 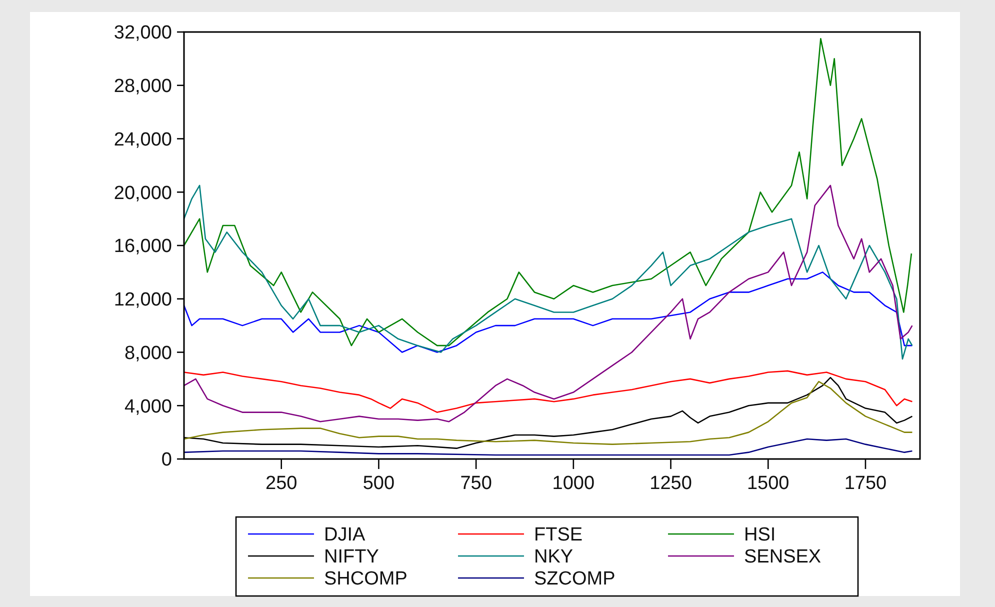 What do you see at coordinates (143, 300) in the screenshot?
I see `y-tick-label: 12,000` at bounding box center [143, 300].